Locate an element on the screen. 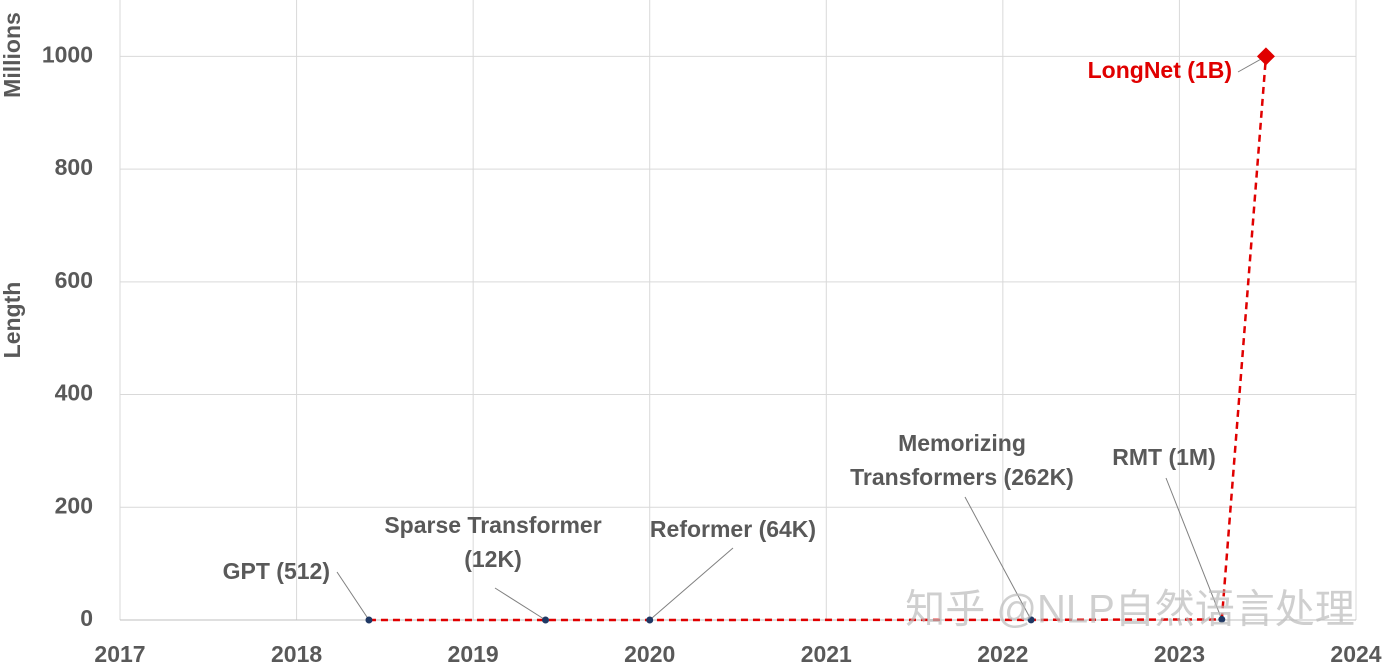 The width and height of the screenshot is (1392, 670). x-tick-label: 2017 is located at coordinates (119, 654).